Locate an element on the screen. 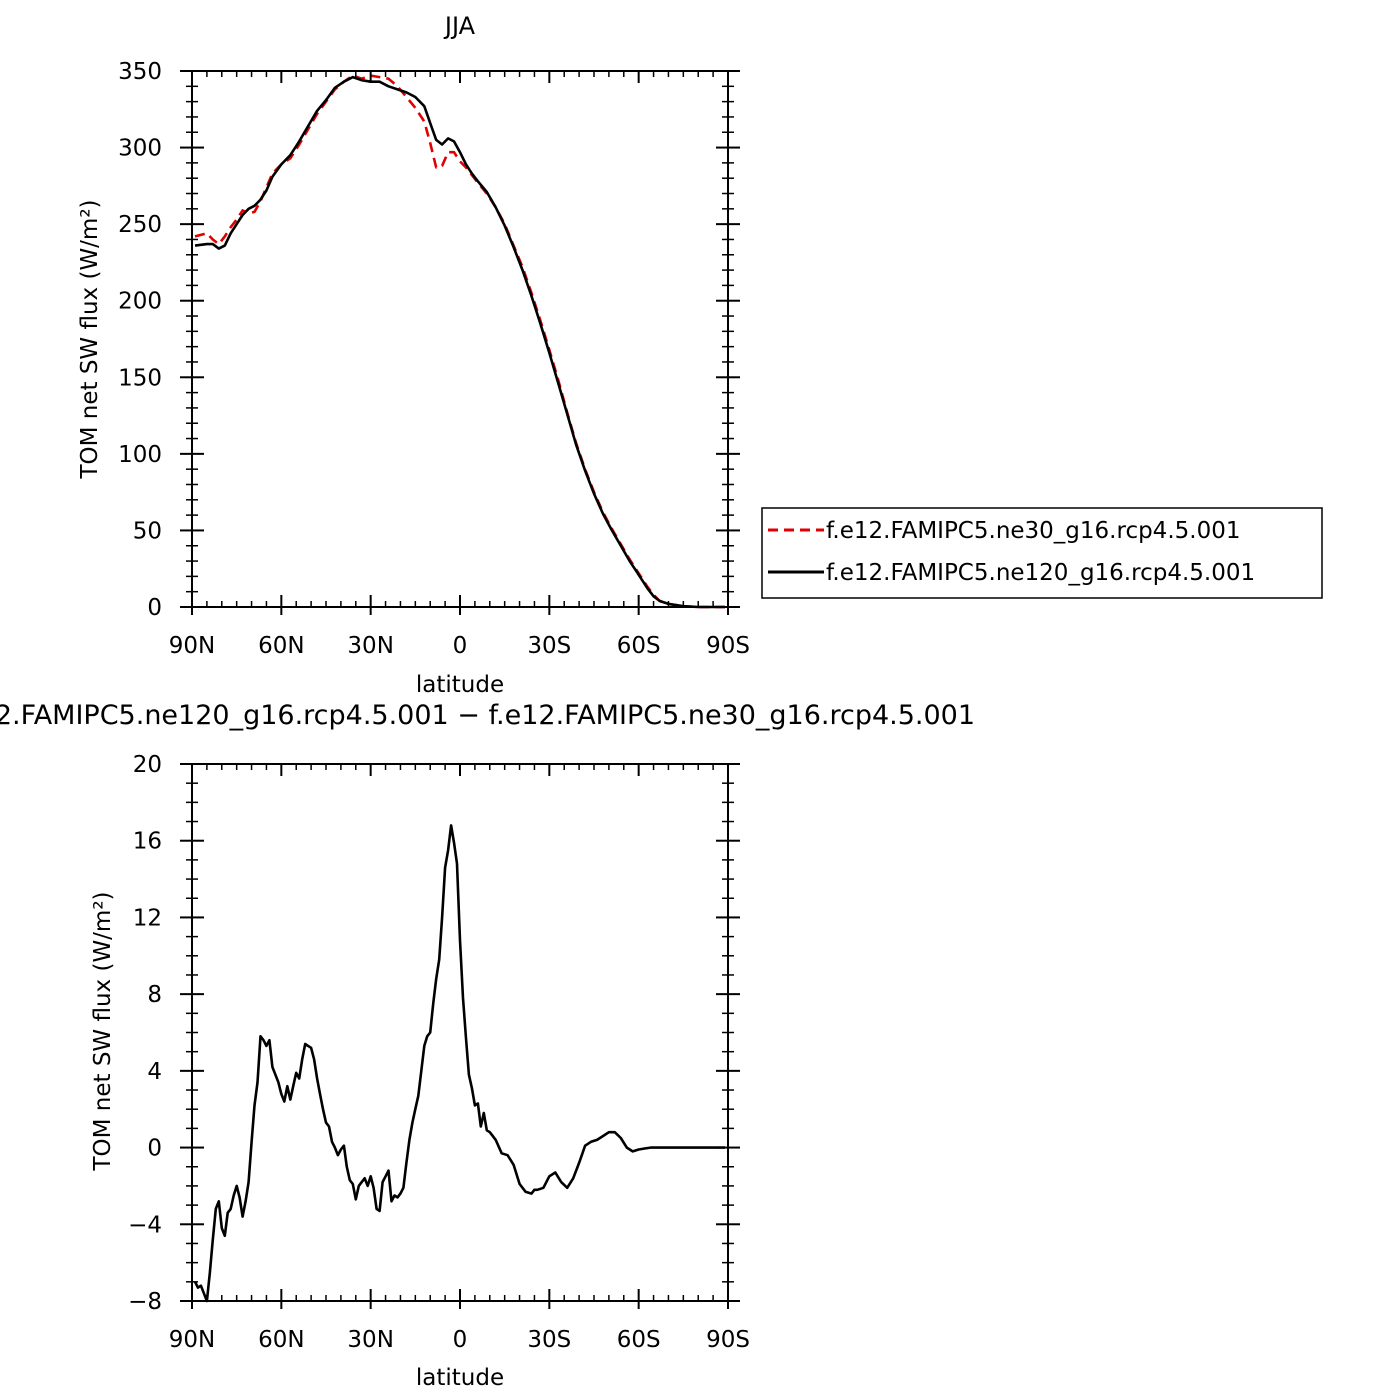  legend-label-ne30: f.e12.FAMIPC5.ne30_g16.rcp4.5.001 is located at coordinates (1033, 531).